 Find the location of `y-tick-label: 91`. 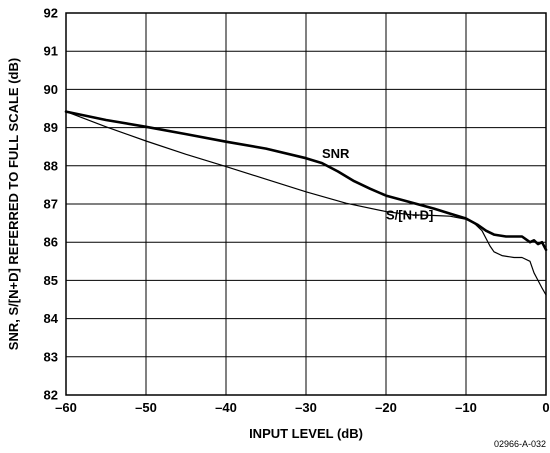

y-tick-label: 91 is located at coordinates (51, 51).